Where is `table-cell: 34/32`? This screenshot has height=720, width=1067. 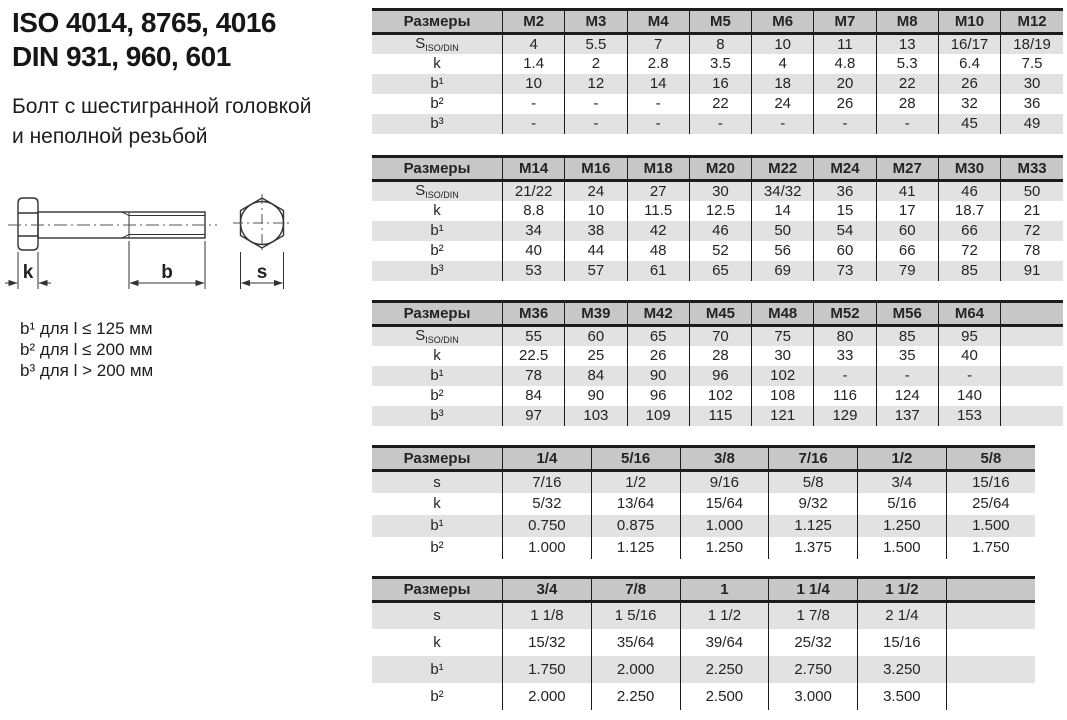
table-cell: 34/32 is located at coordinates (782, 190).